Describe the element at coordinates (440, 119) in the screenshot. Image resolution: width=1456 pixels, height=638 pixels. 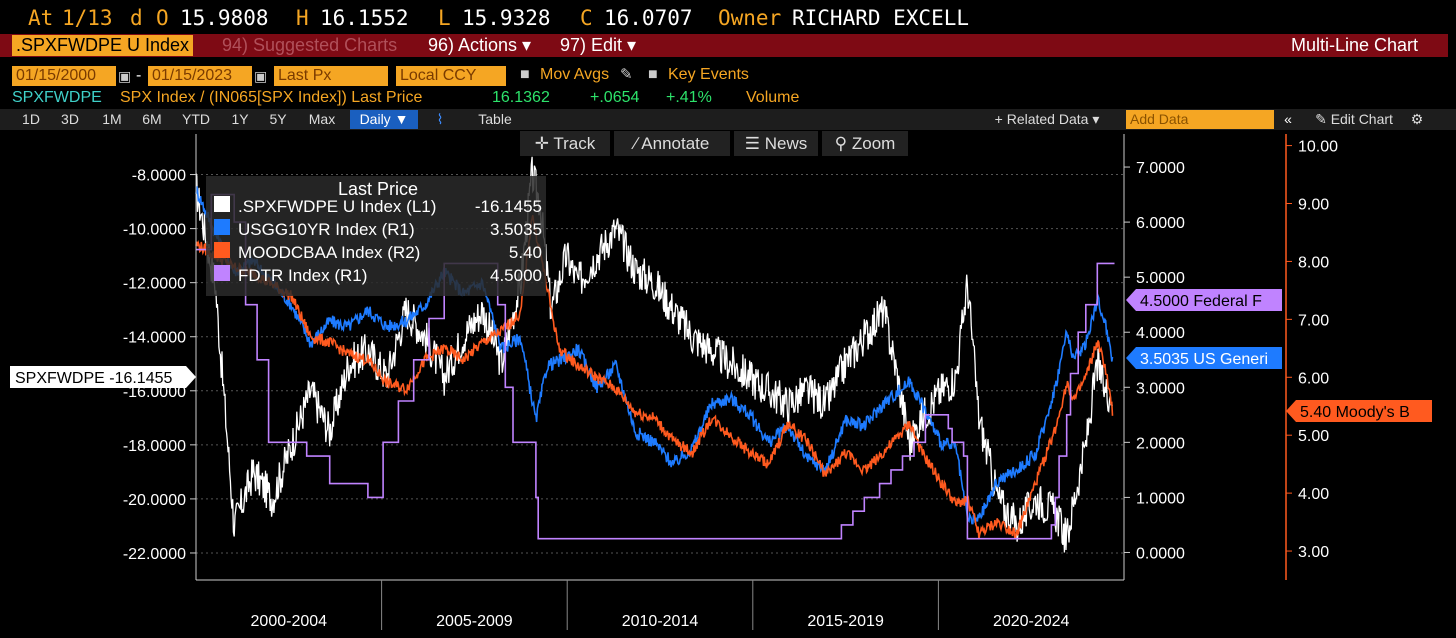
I see `line-chart-icon: ⌇` at that location.